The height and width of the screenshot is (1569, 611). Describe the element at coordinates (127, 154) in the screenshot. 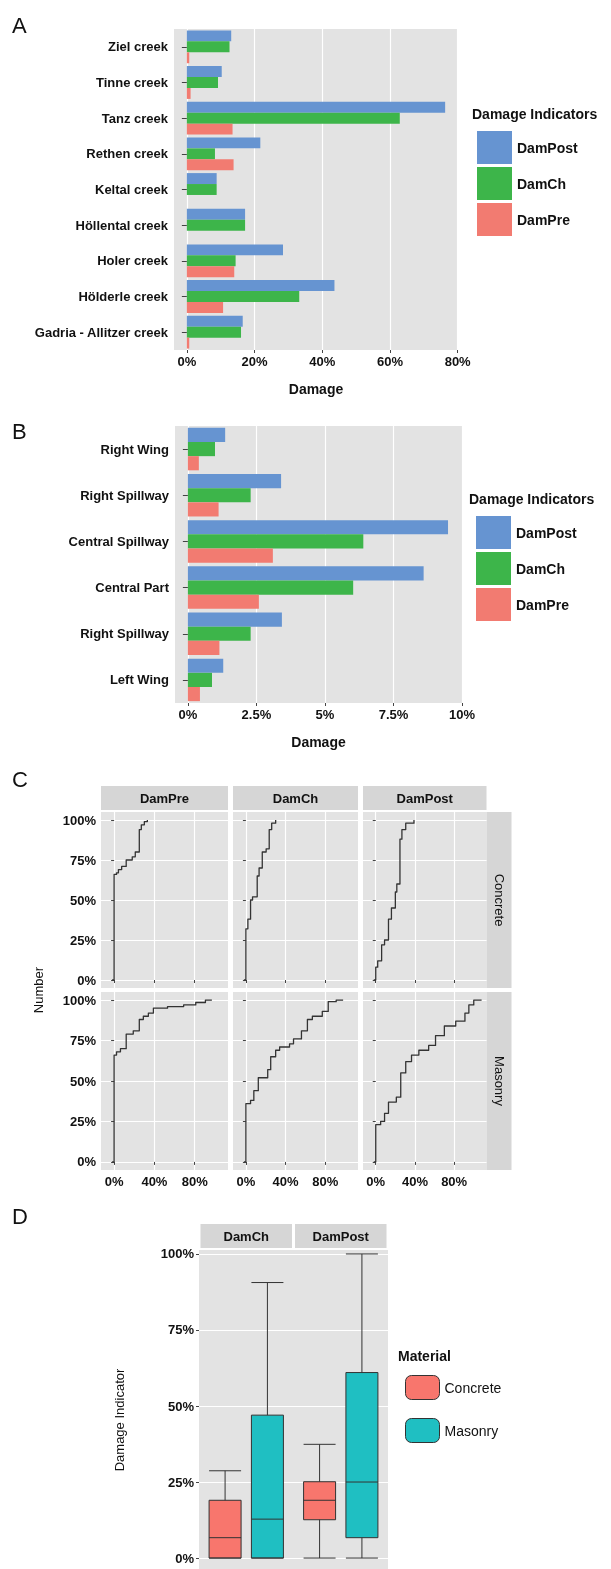

I see `y-tick-label: Rethen creek` at that location.